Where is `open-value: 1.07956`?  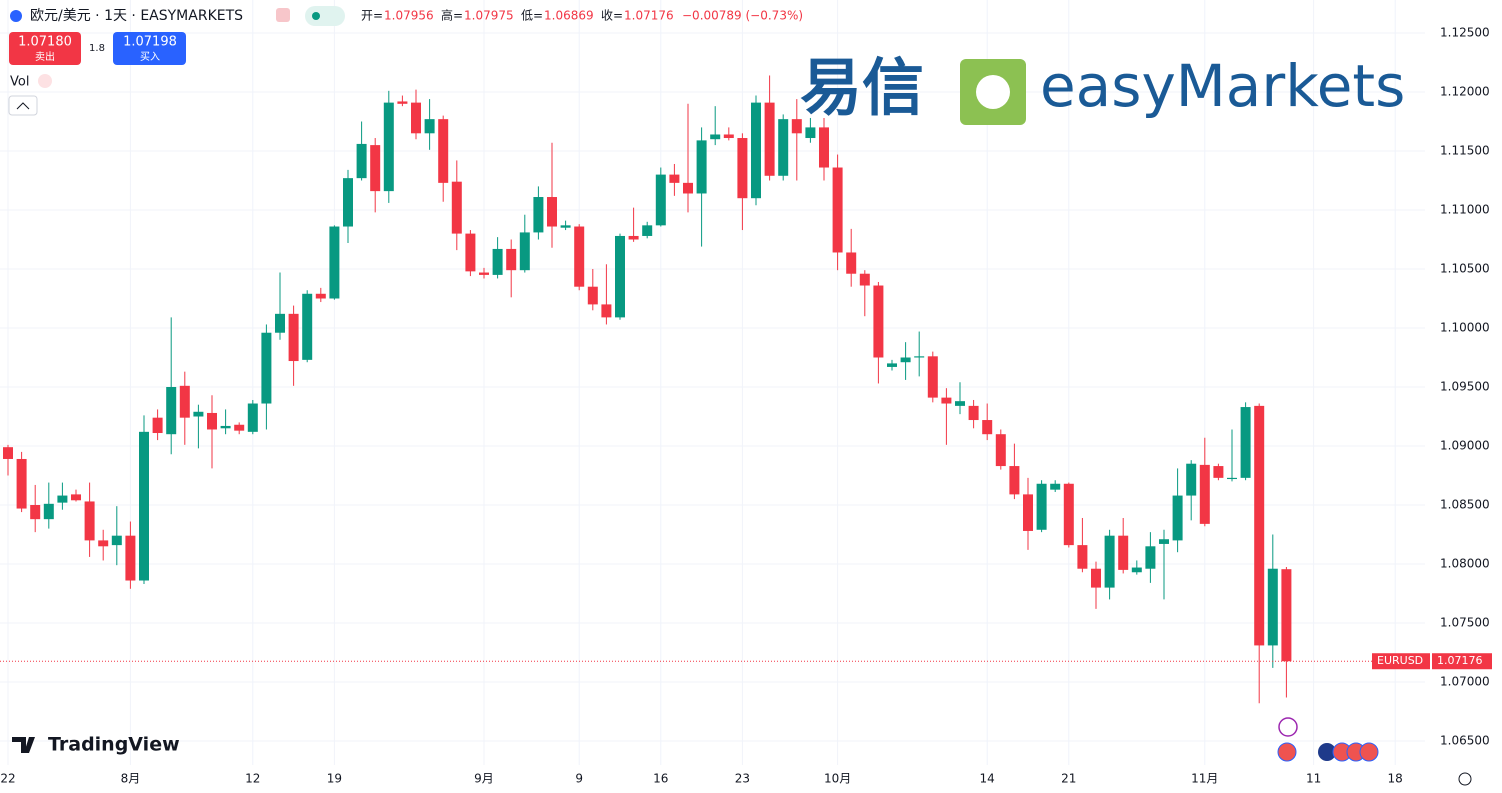 open-value: 1.07956 is located at coordinates (409, 16).